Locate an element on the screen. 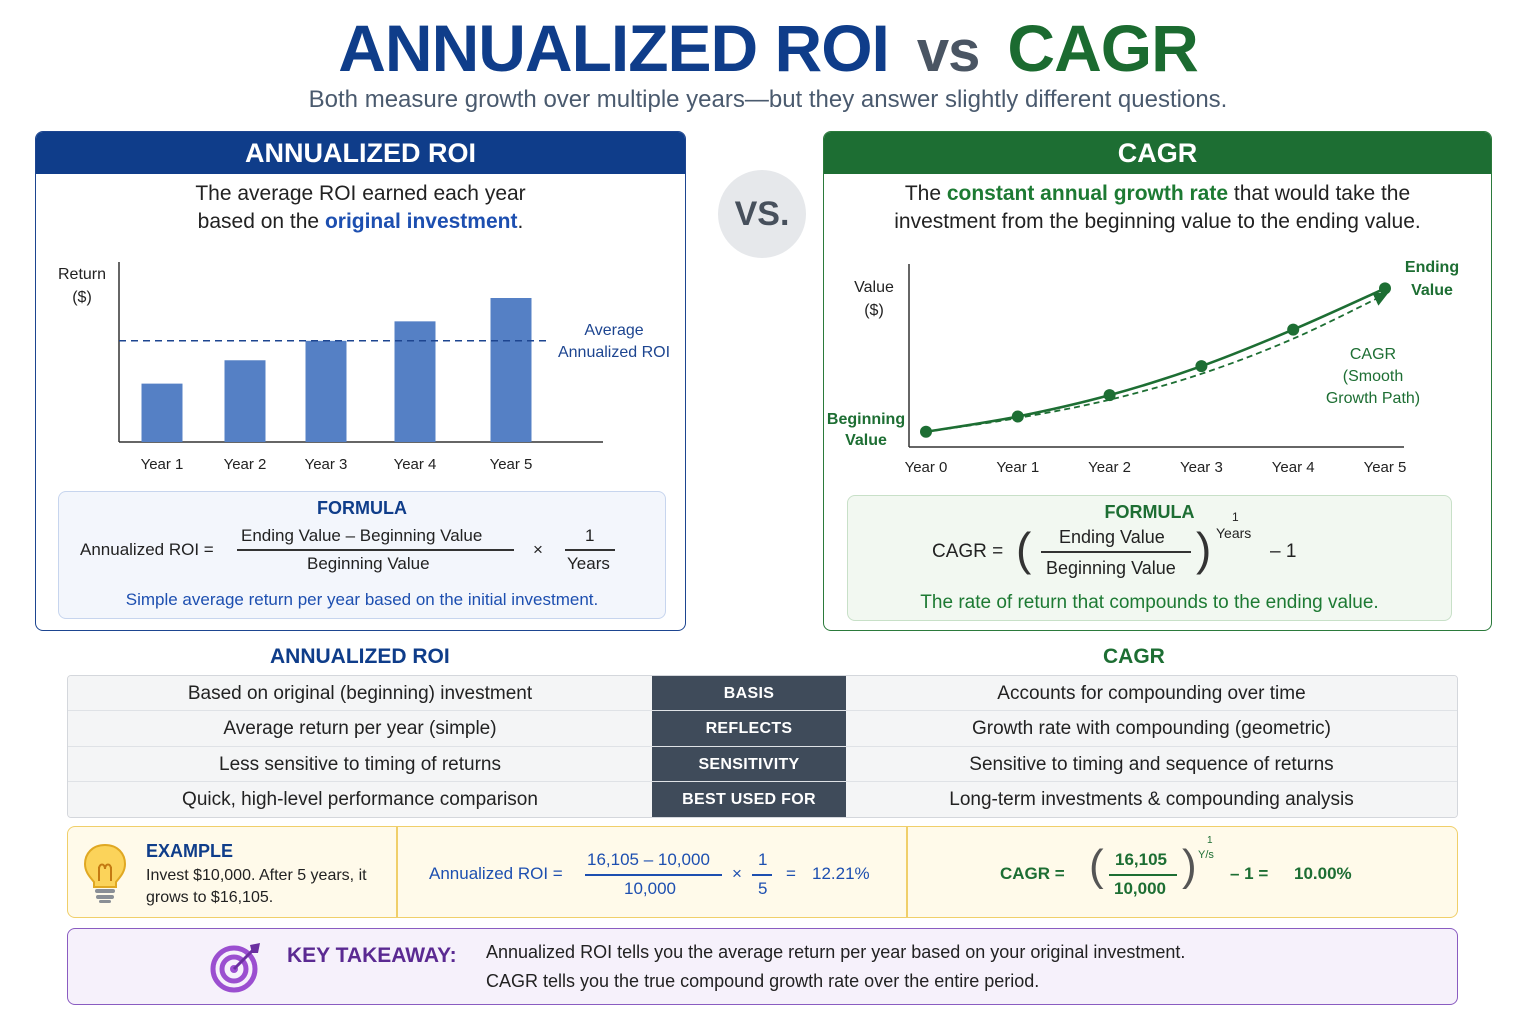  y-axis-label: Return ($) is located at coordinates (82, 286).